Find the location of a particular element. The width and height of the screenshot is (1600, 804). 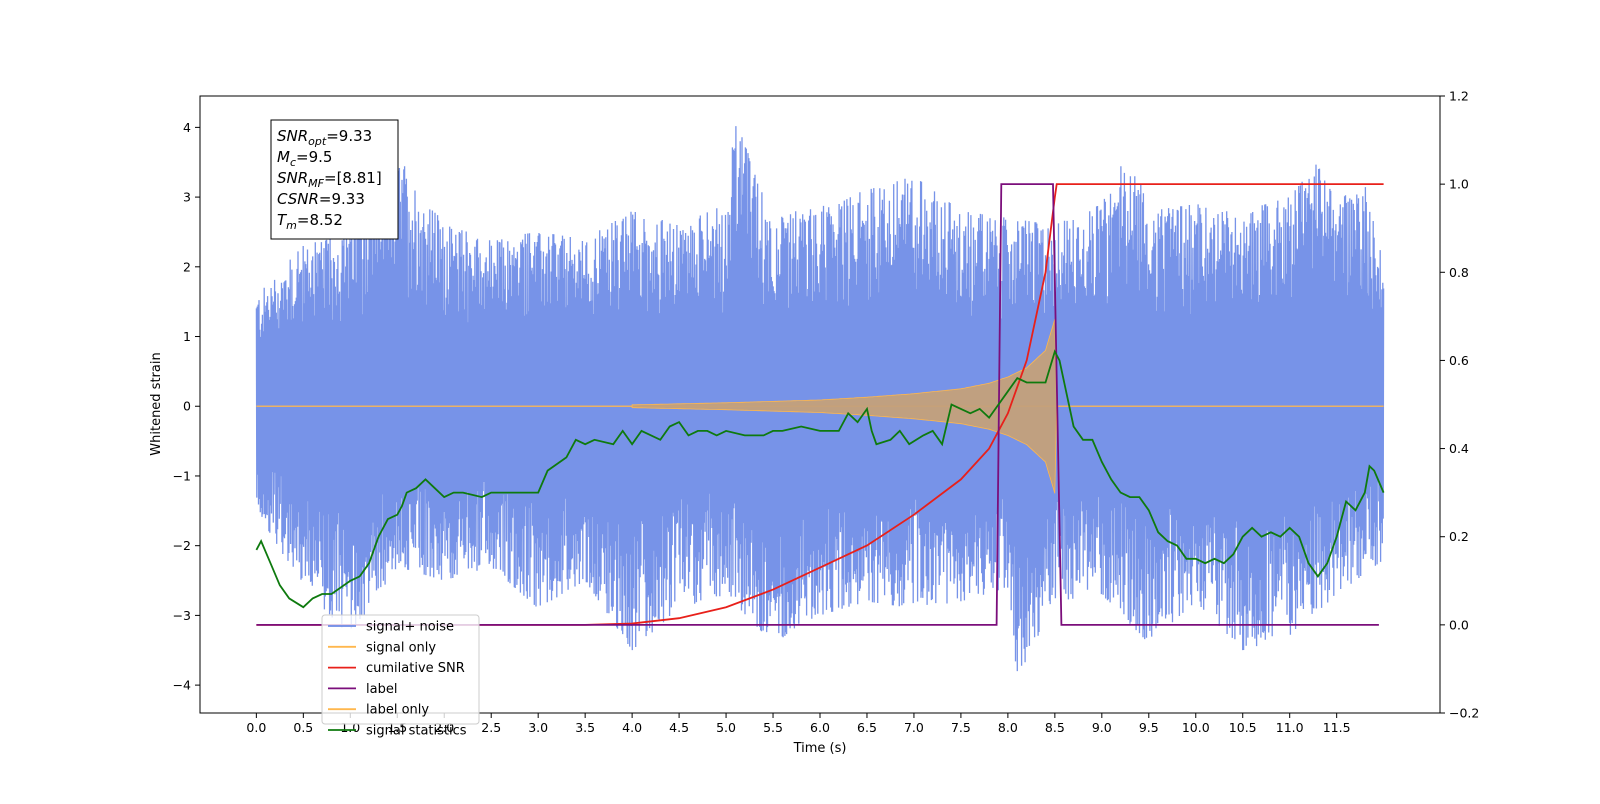

legend-label: signal only is located at coordinates (401, 647).